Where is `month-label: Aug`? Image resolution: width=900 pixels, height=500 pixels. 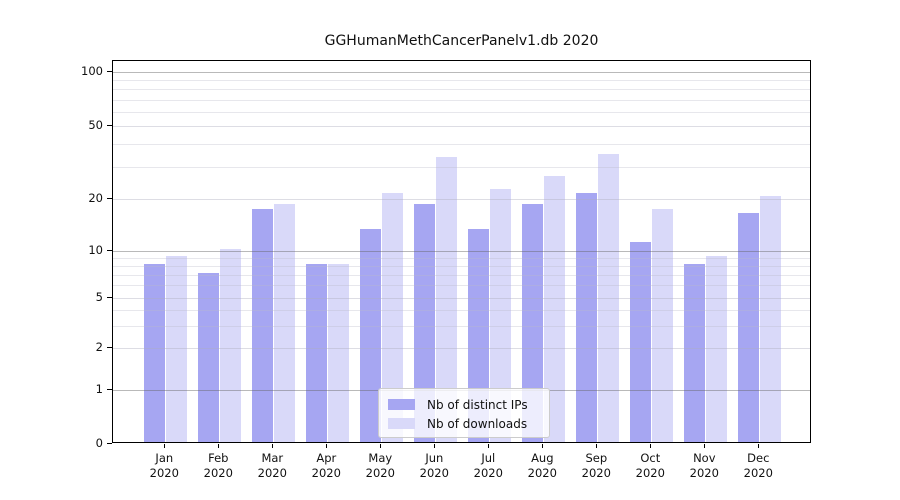
month-label: Aug is located at coordinates (542, 458).